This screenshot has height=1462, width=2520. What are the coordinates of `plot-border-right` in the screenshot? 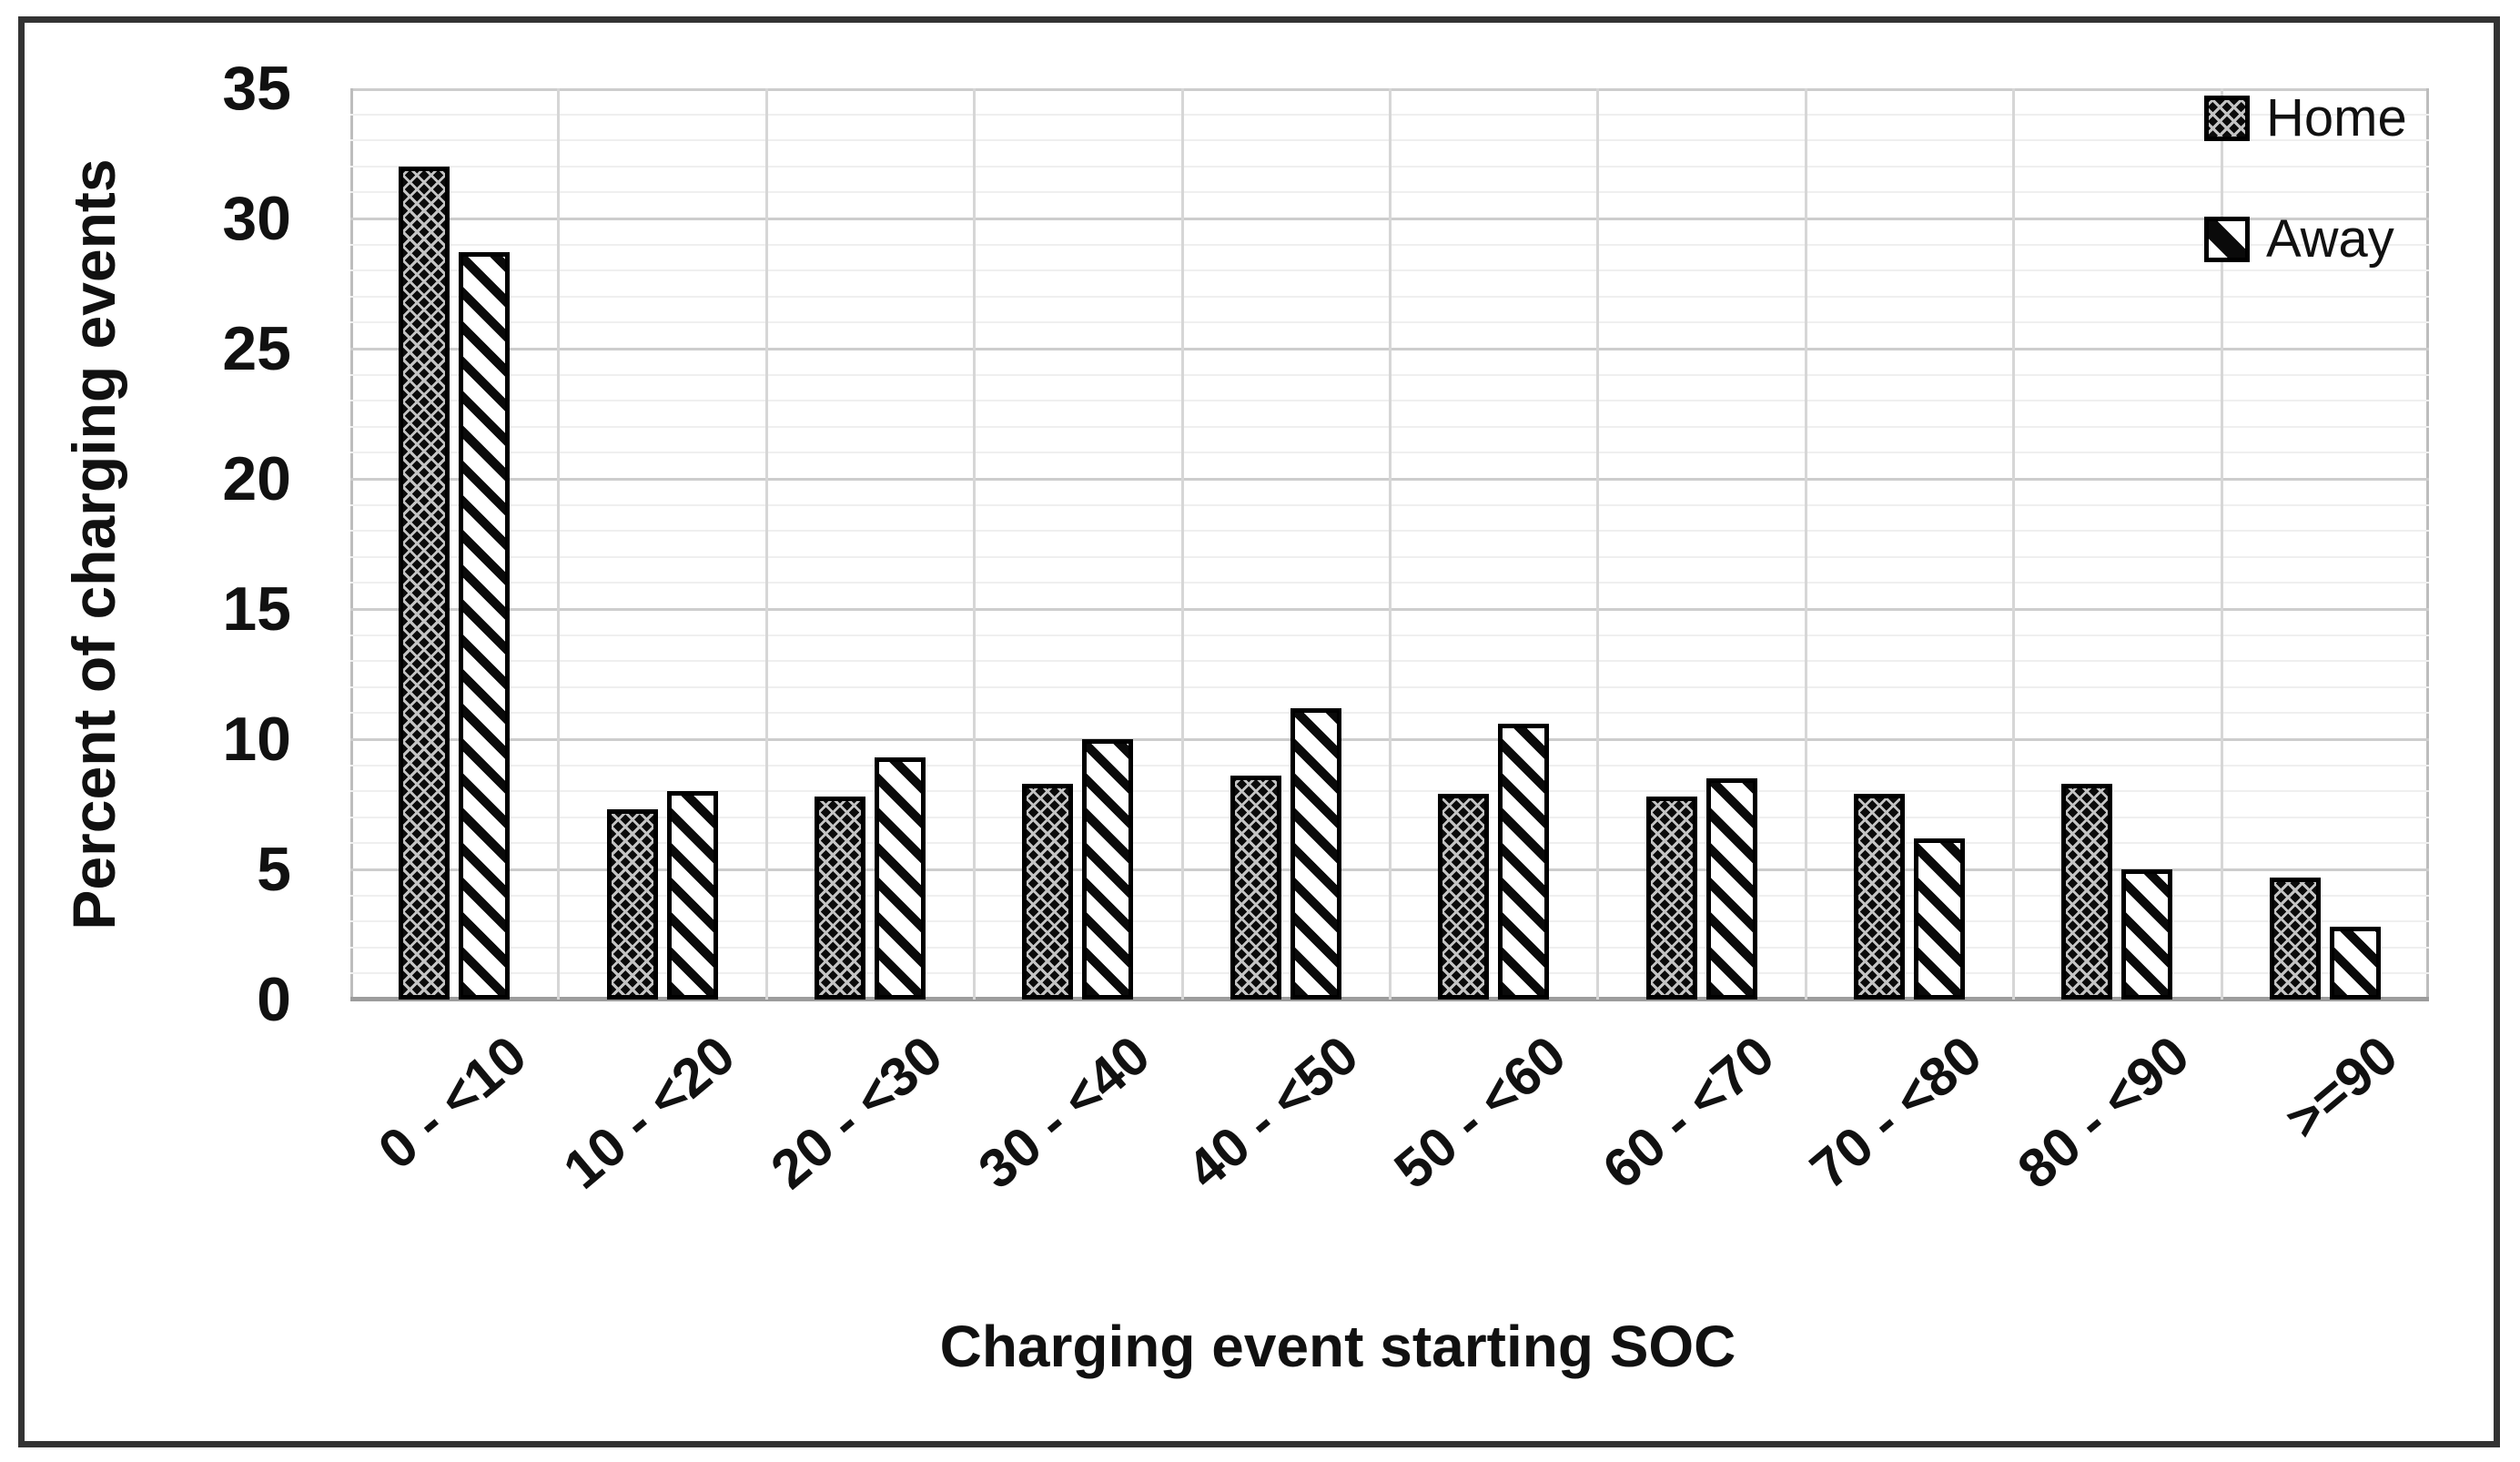 It's located at (2427, 544).